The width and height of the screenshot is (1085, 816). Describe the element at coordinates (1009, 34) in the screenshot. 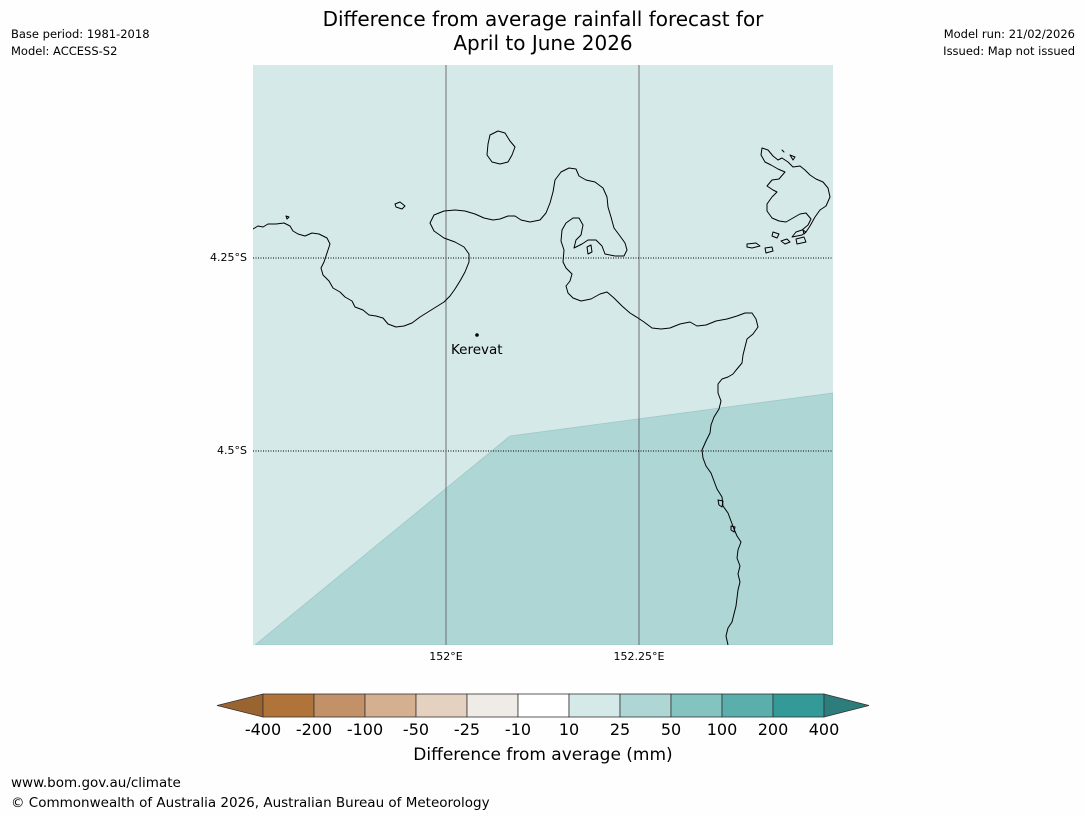

I see `model-run-text: Model run: 21/02/2026` at that location.